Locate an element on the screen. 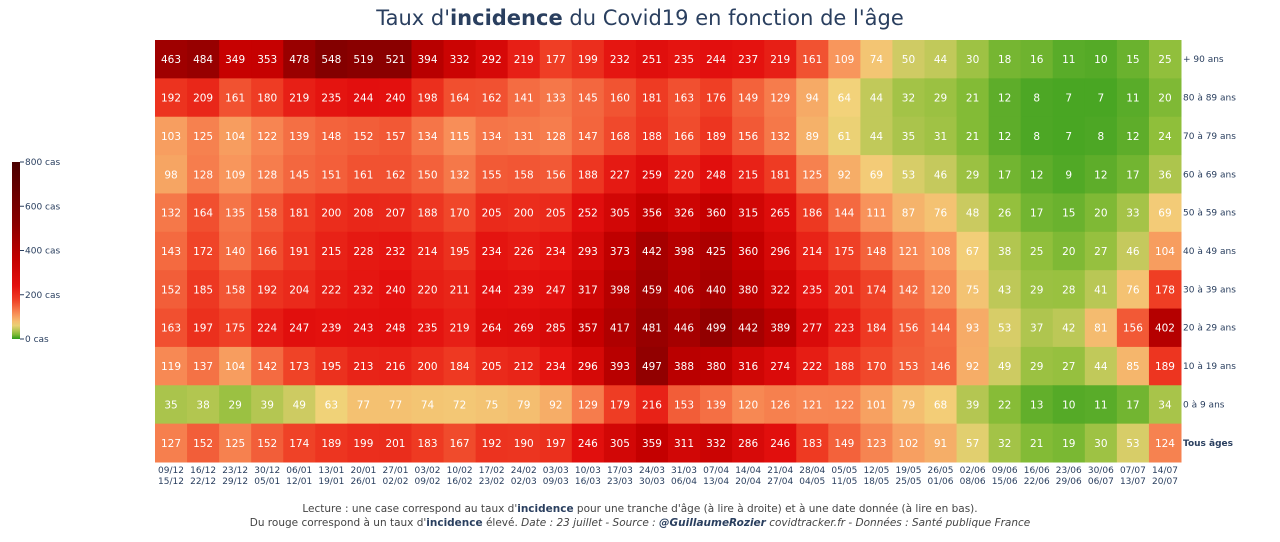 Image resolution: width=1280 pixels, height=542 pixels. cell-value-label: 139 is located at coordinates (716, 405).